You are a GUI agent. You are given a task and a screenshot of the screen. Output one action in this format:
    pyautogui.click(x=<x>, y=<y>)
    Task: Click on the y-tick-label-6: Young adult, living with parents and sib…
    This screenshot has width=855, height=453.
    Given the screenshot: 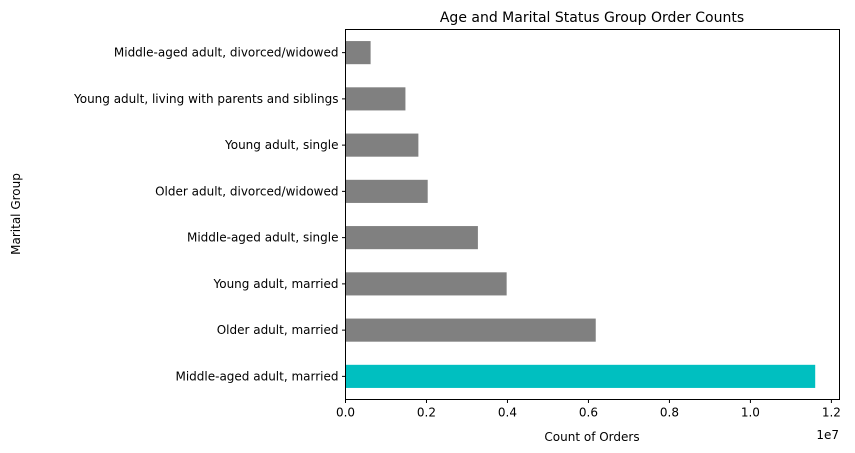 What is the action you would take?
    pyautogui.click(x=206, y=99)
    